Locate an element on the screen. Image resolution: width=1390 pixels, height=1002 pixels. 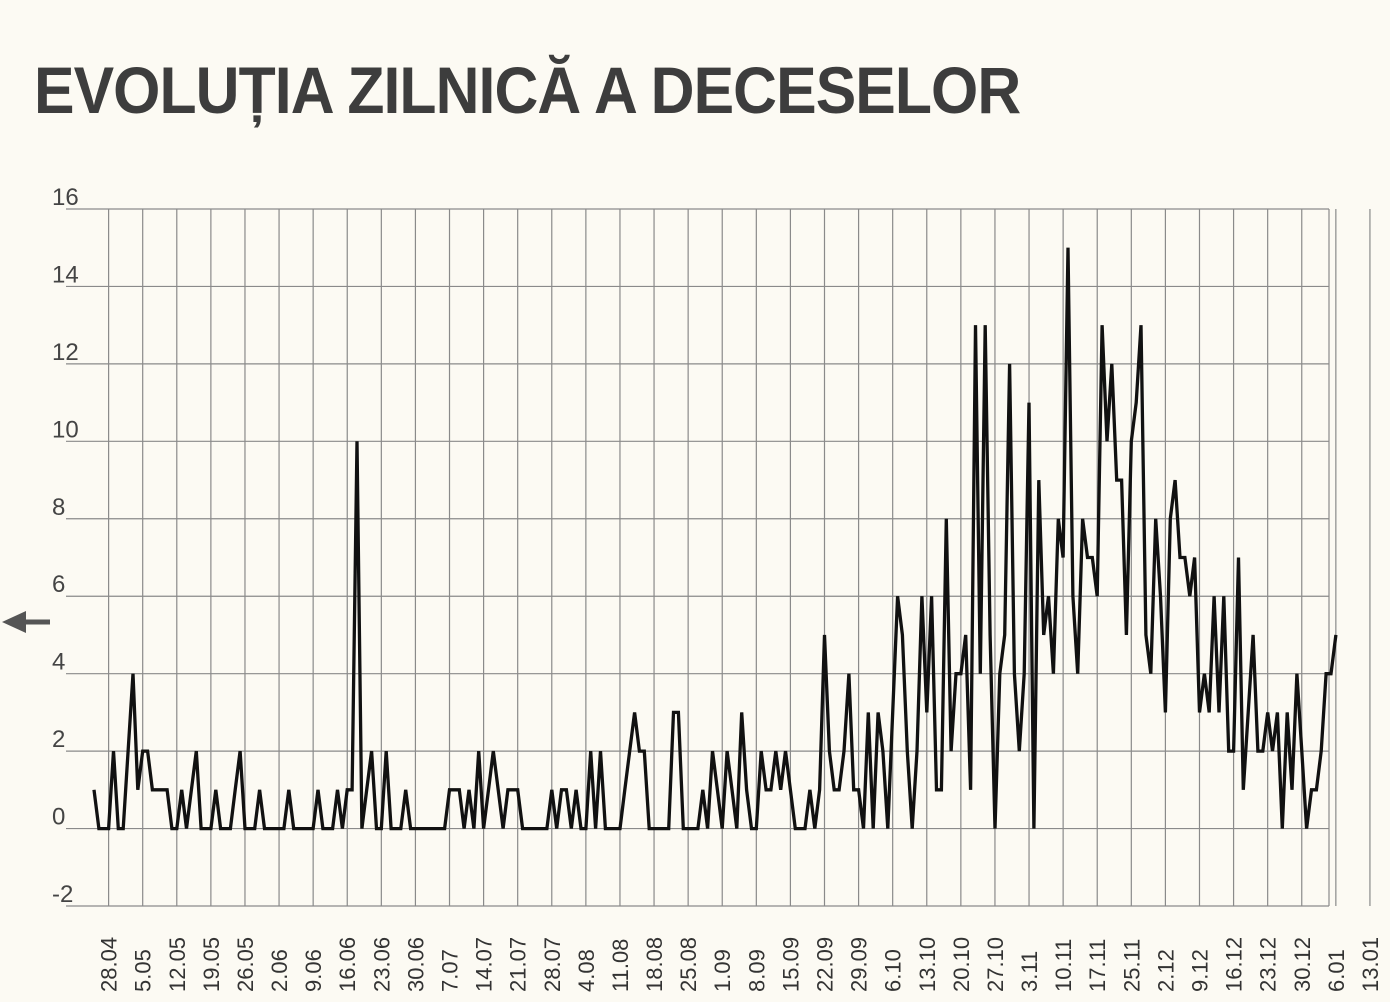
x-tick-label: 23.12 is located at coordinates (1268, 964).